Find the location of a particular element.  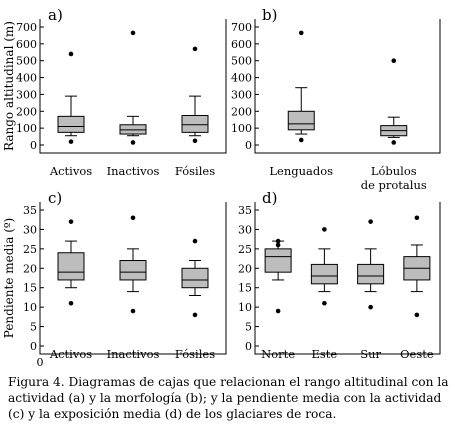

panel-4-label: d) is located at coordinates (269, 198).